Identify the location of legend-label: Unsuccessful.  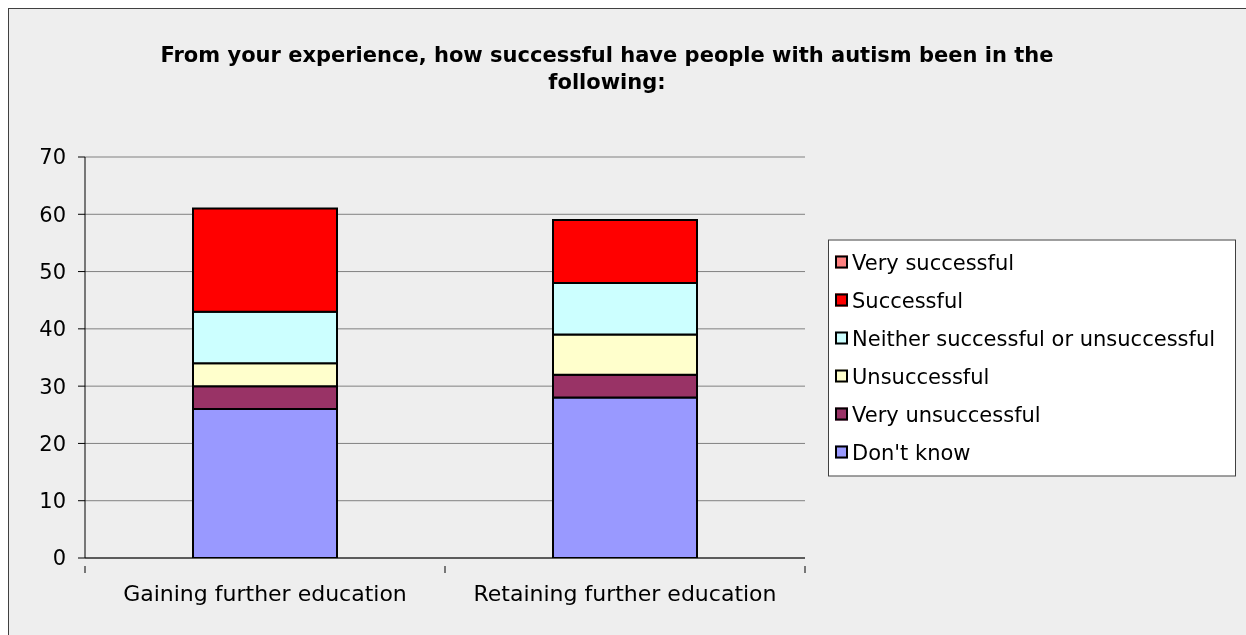
(921, 376).